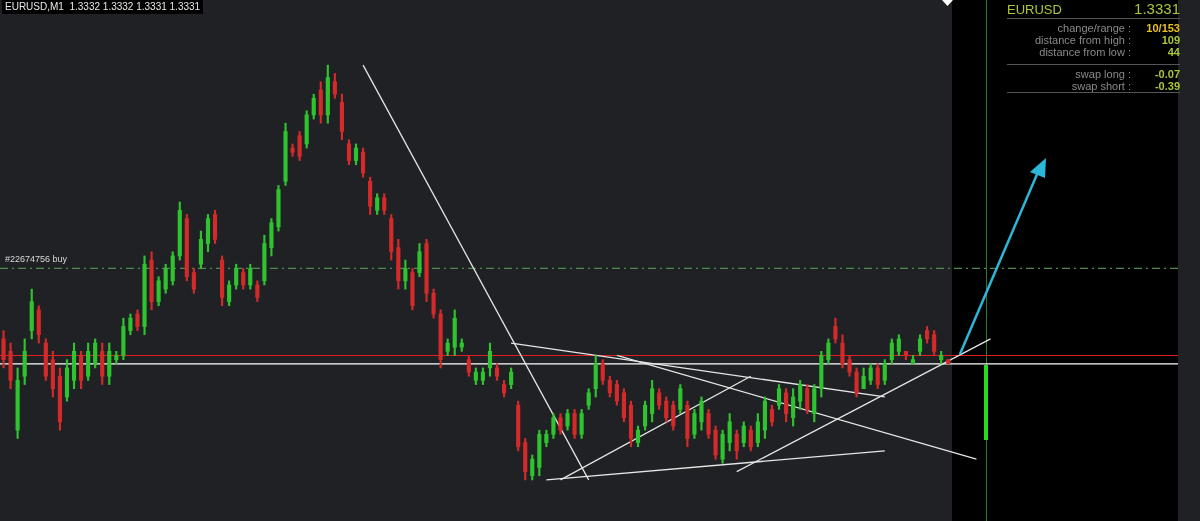 The height and width of the screenshot is (521, 1200). I want to click on text: change/range :, so click(1093, 28).